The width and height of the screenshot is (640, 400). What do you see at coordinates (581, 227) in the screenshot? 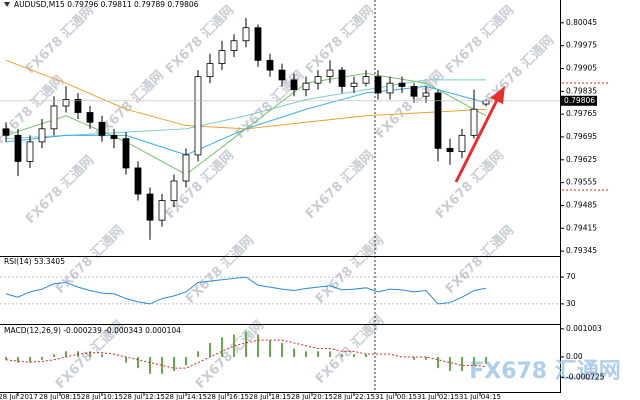
I see `y-tick-label: 0.79415` at bounding box center [581, 227].